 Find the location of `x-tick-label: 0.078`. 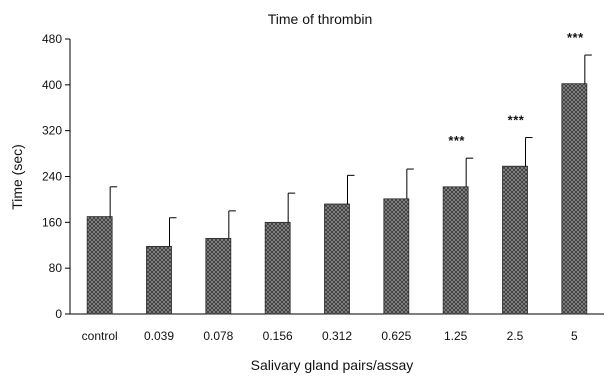

x-tick-label: 0.078 is located at coordinates (218, 336).